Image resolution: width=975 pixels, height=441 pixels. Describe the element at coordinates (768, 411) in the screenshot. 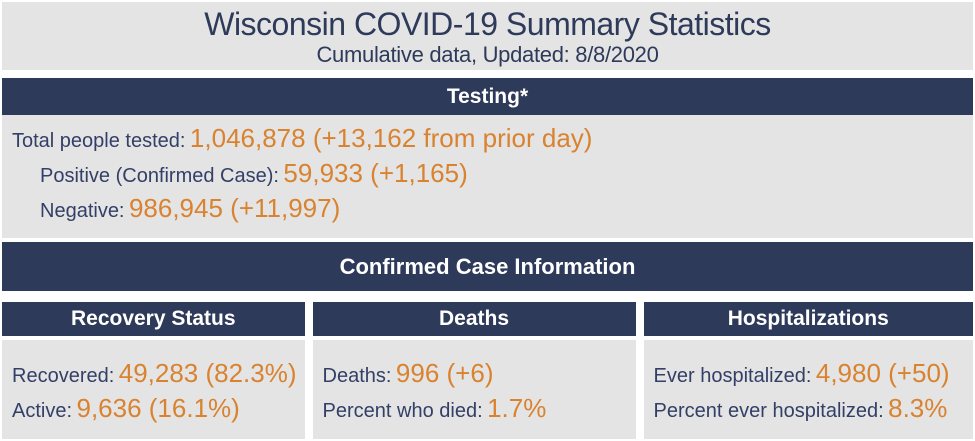

I see `percent-hospitalized-label: Percent ever hospitalized:` at that location.